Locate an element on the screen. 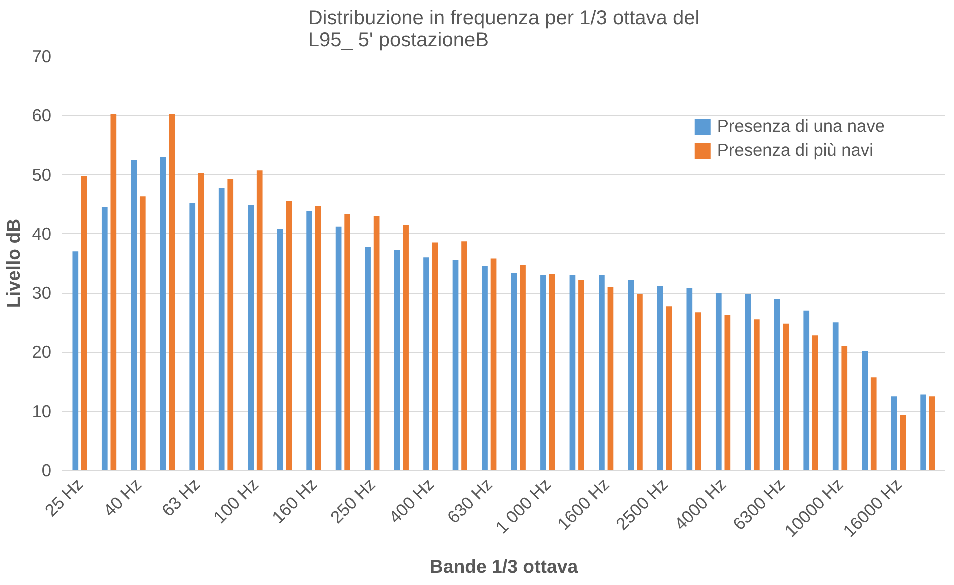  x-tick-label: 63 Hz is located at coordinates (181, 497).